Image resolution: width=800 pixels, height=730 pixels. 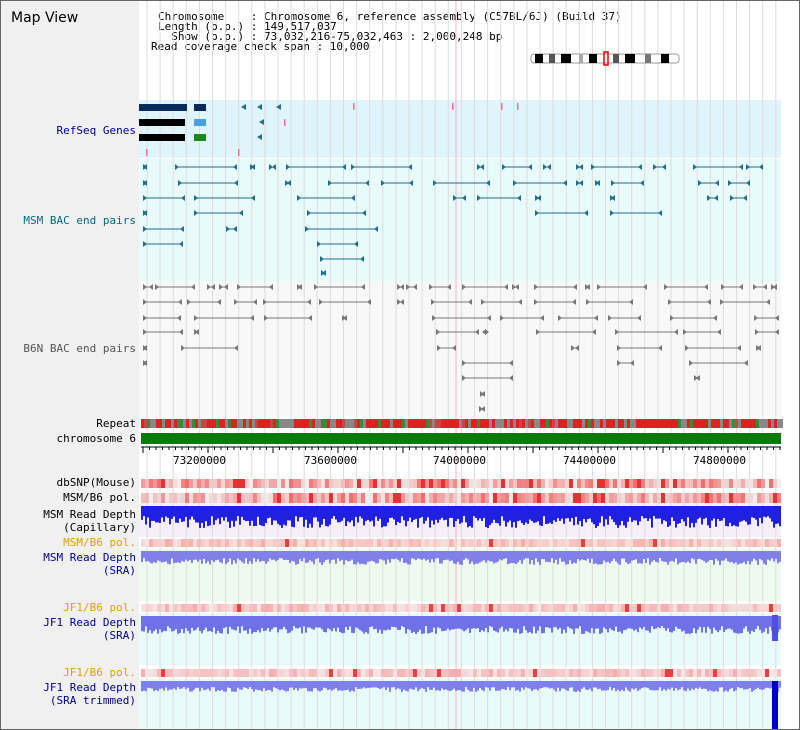 I want to click on axis-tick-label: 74000000, so click(x=459, y=460).